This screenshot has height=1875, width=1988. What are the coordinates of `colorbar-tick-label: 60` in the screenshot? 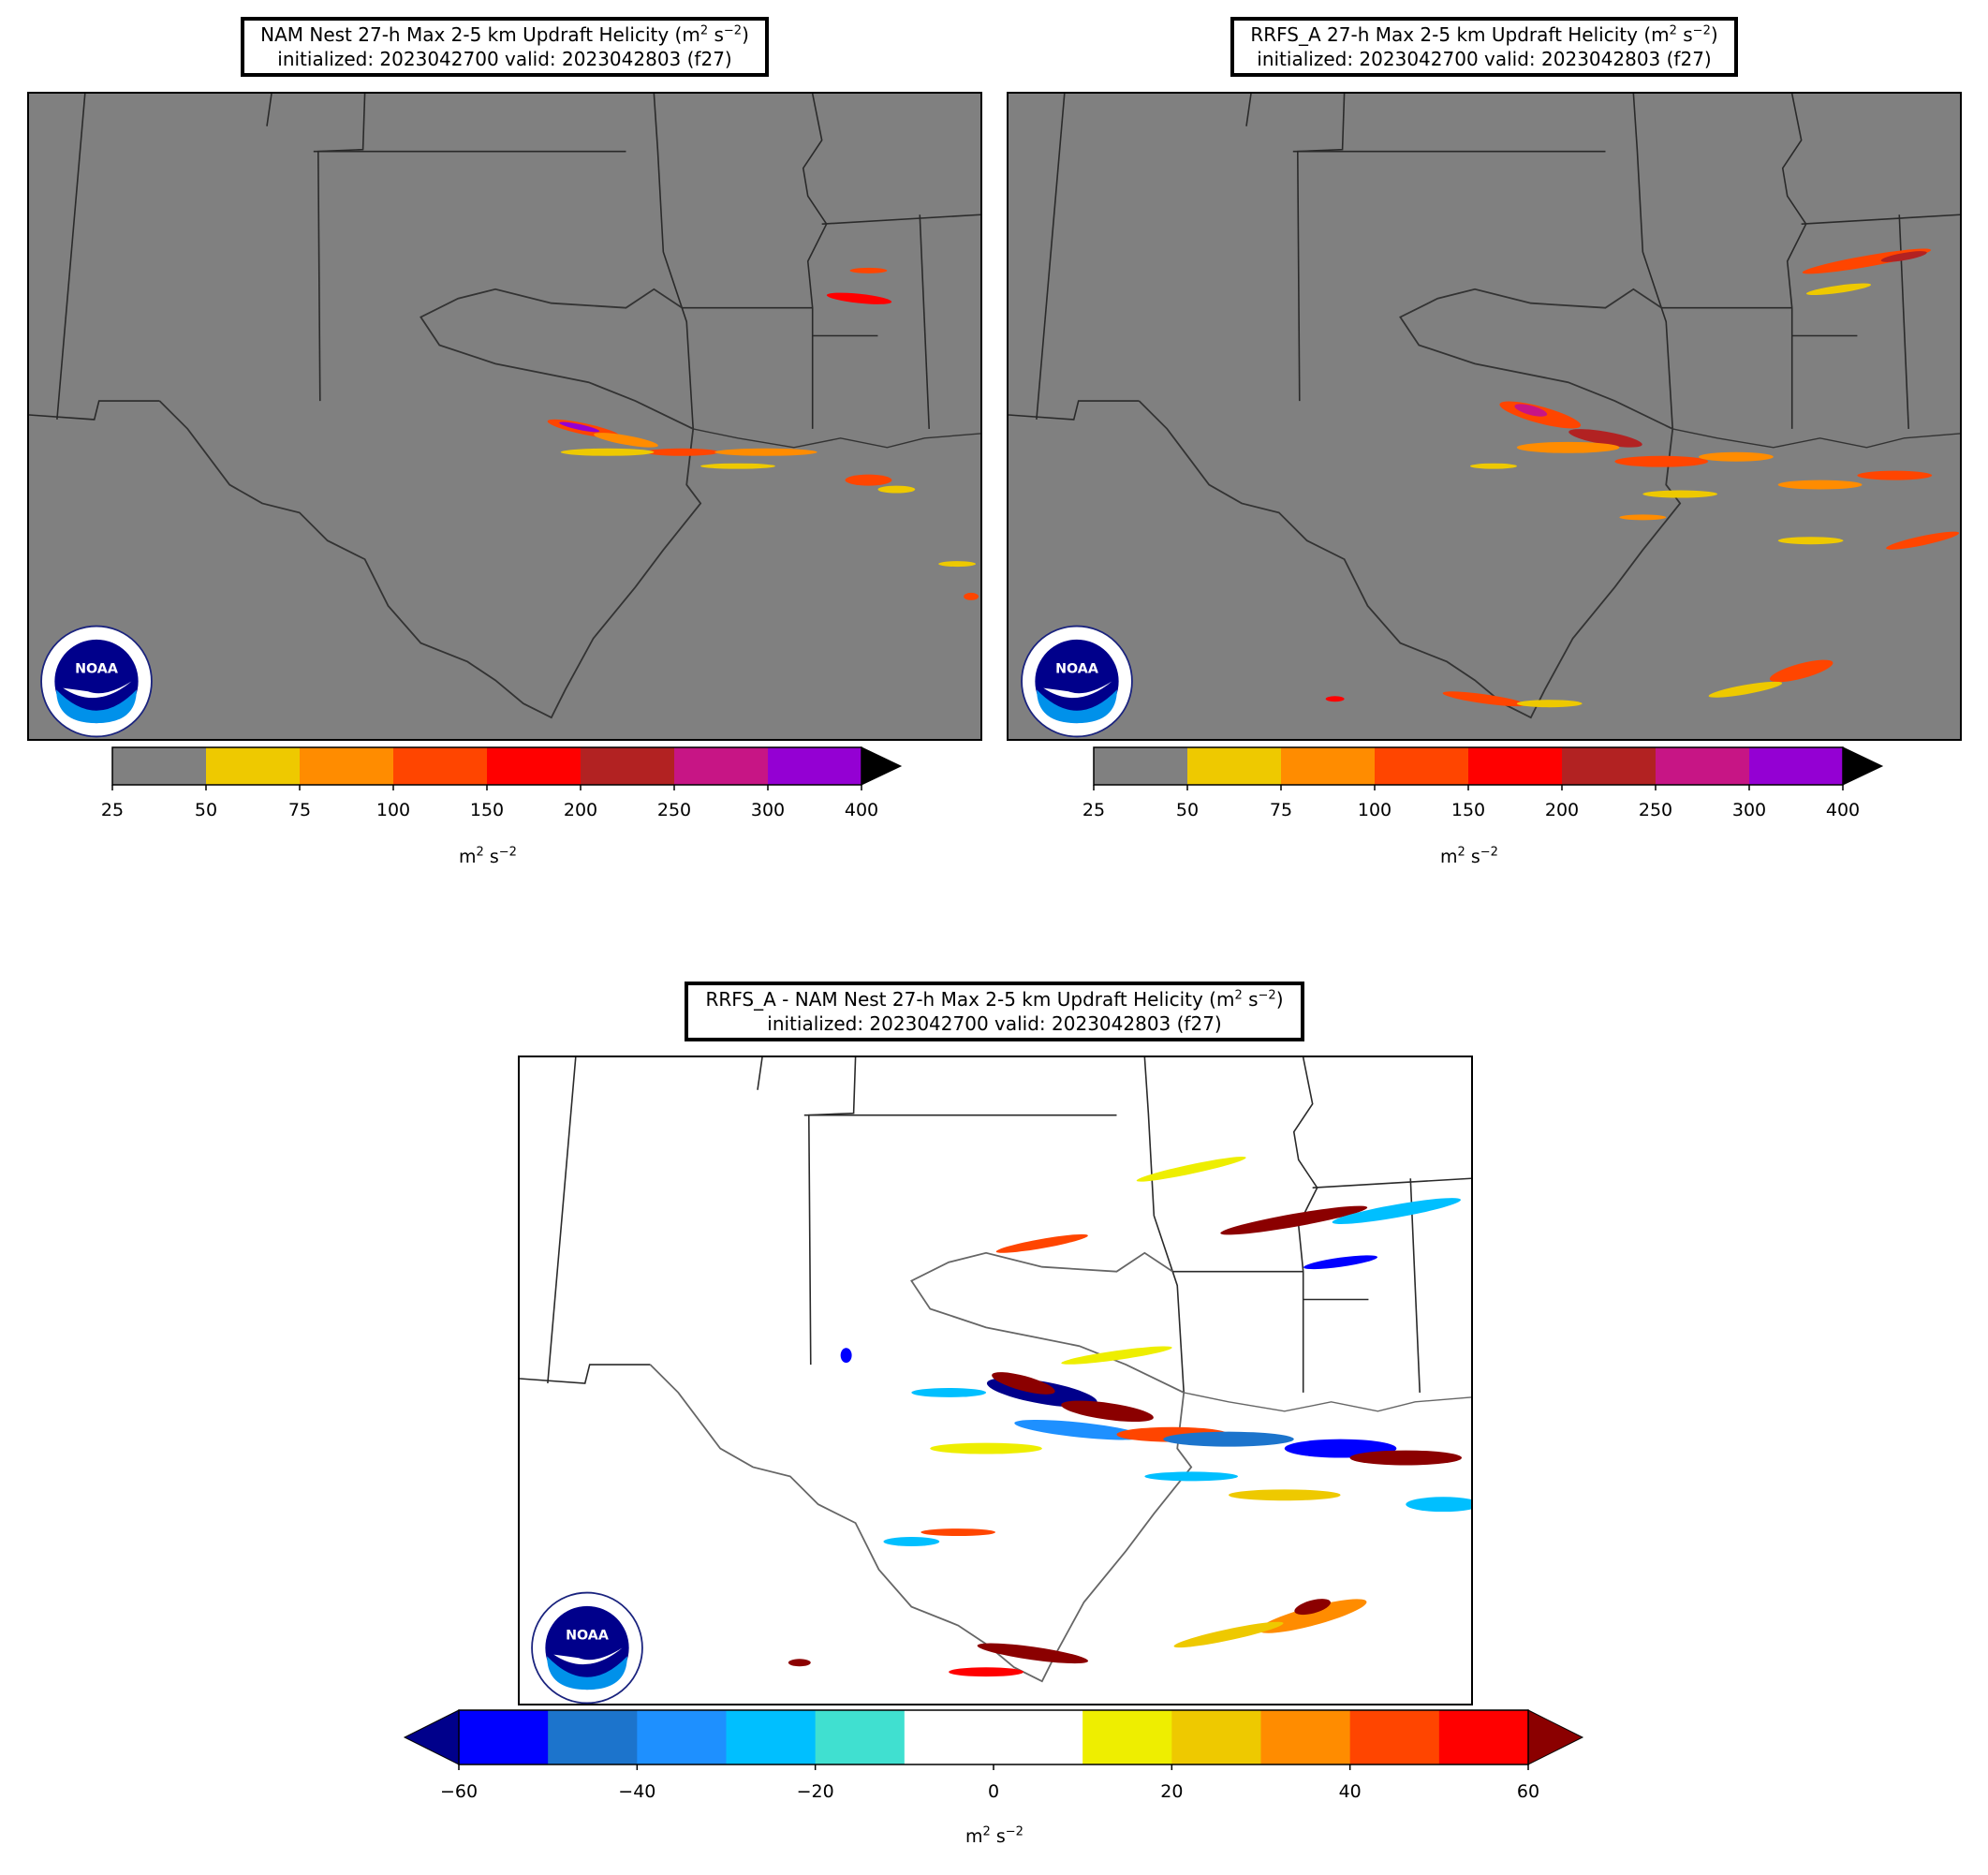 It's located at (1528, 1791).